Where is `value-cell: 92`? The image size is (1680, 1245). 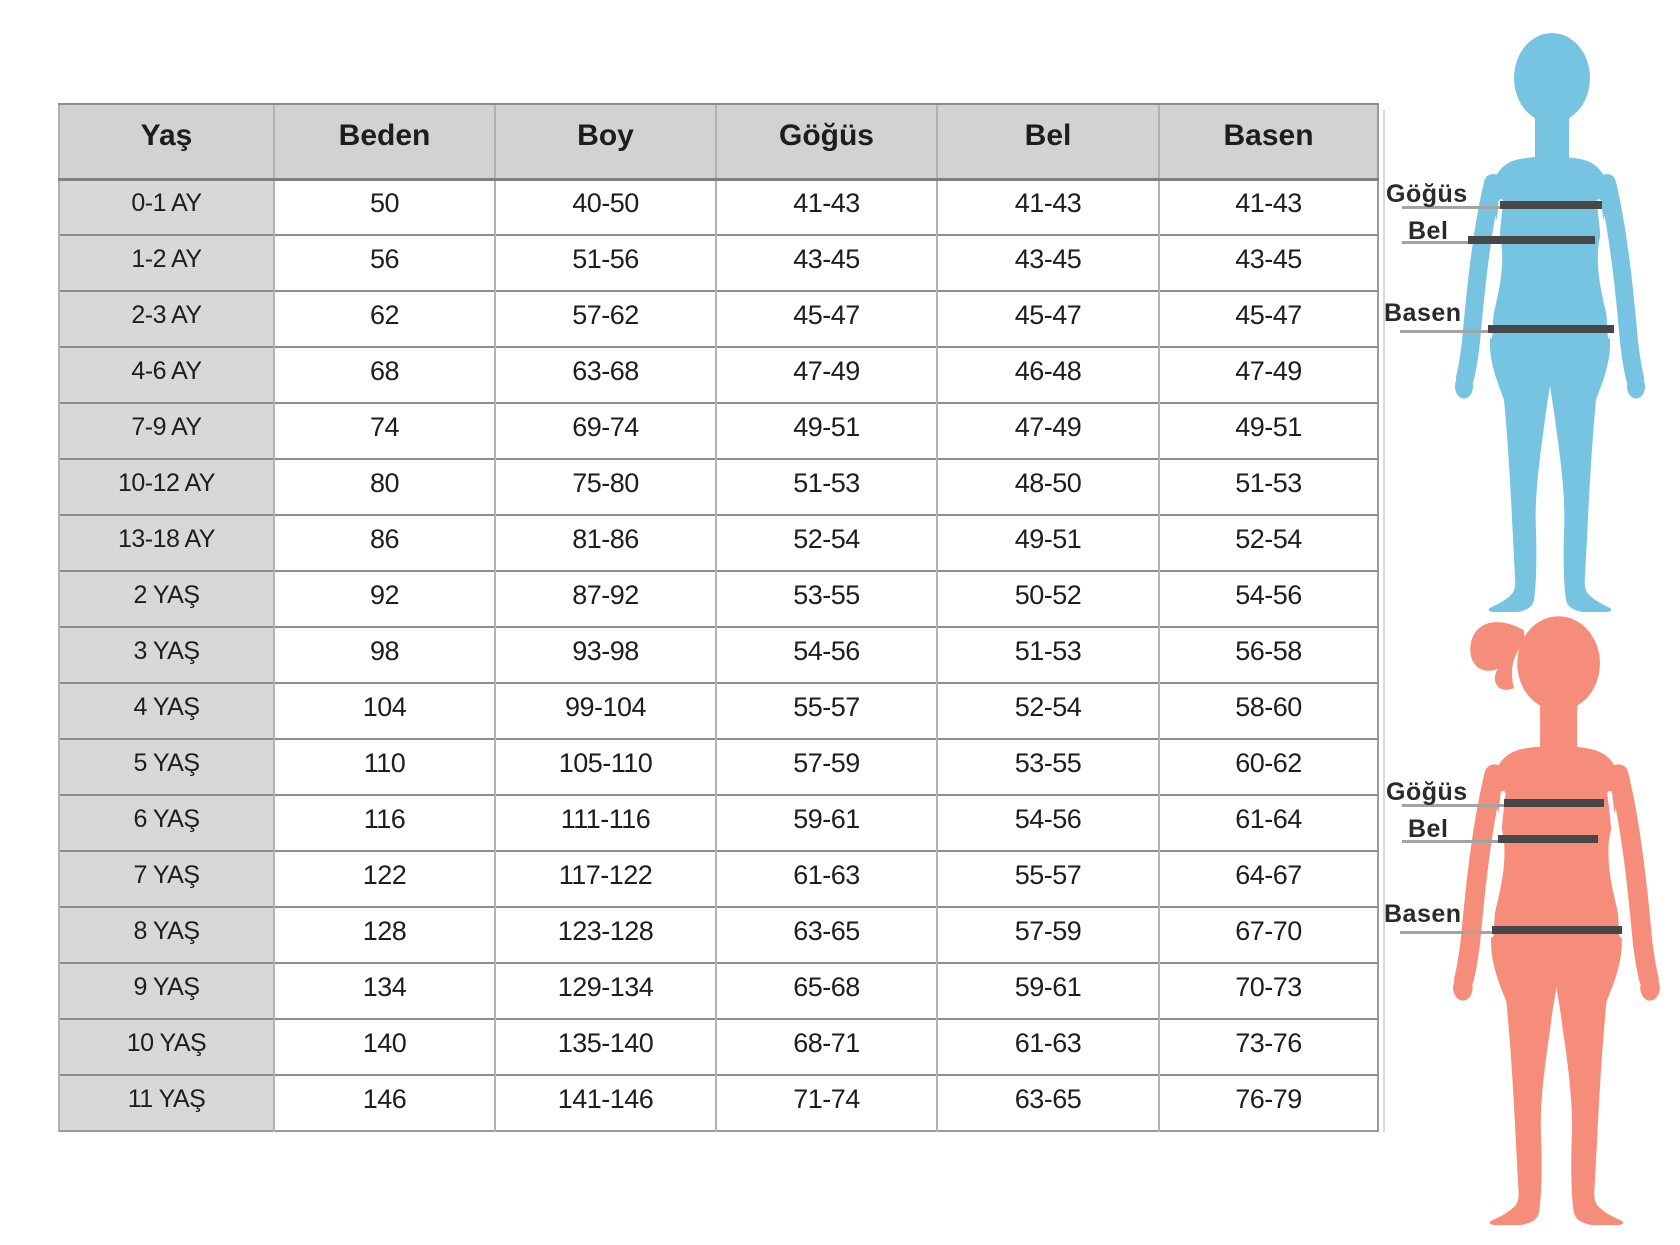 value-cell: 92 is located at coordinates (384, 598).